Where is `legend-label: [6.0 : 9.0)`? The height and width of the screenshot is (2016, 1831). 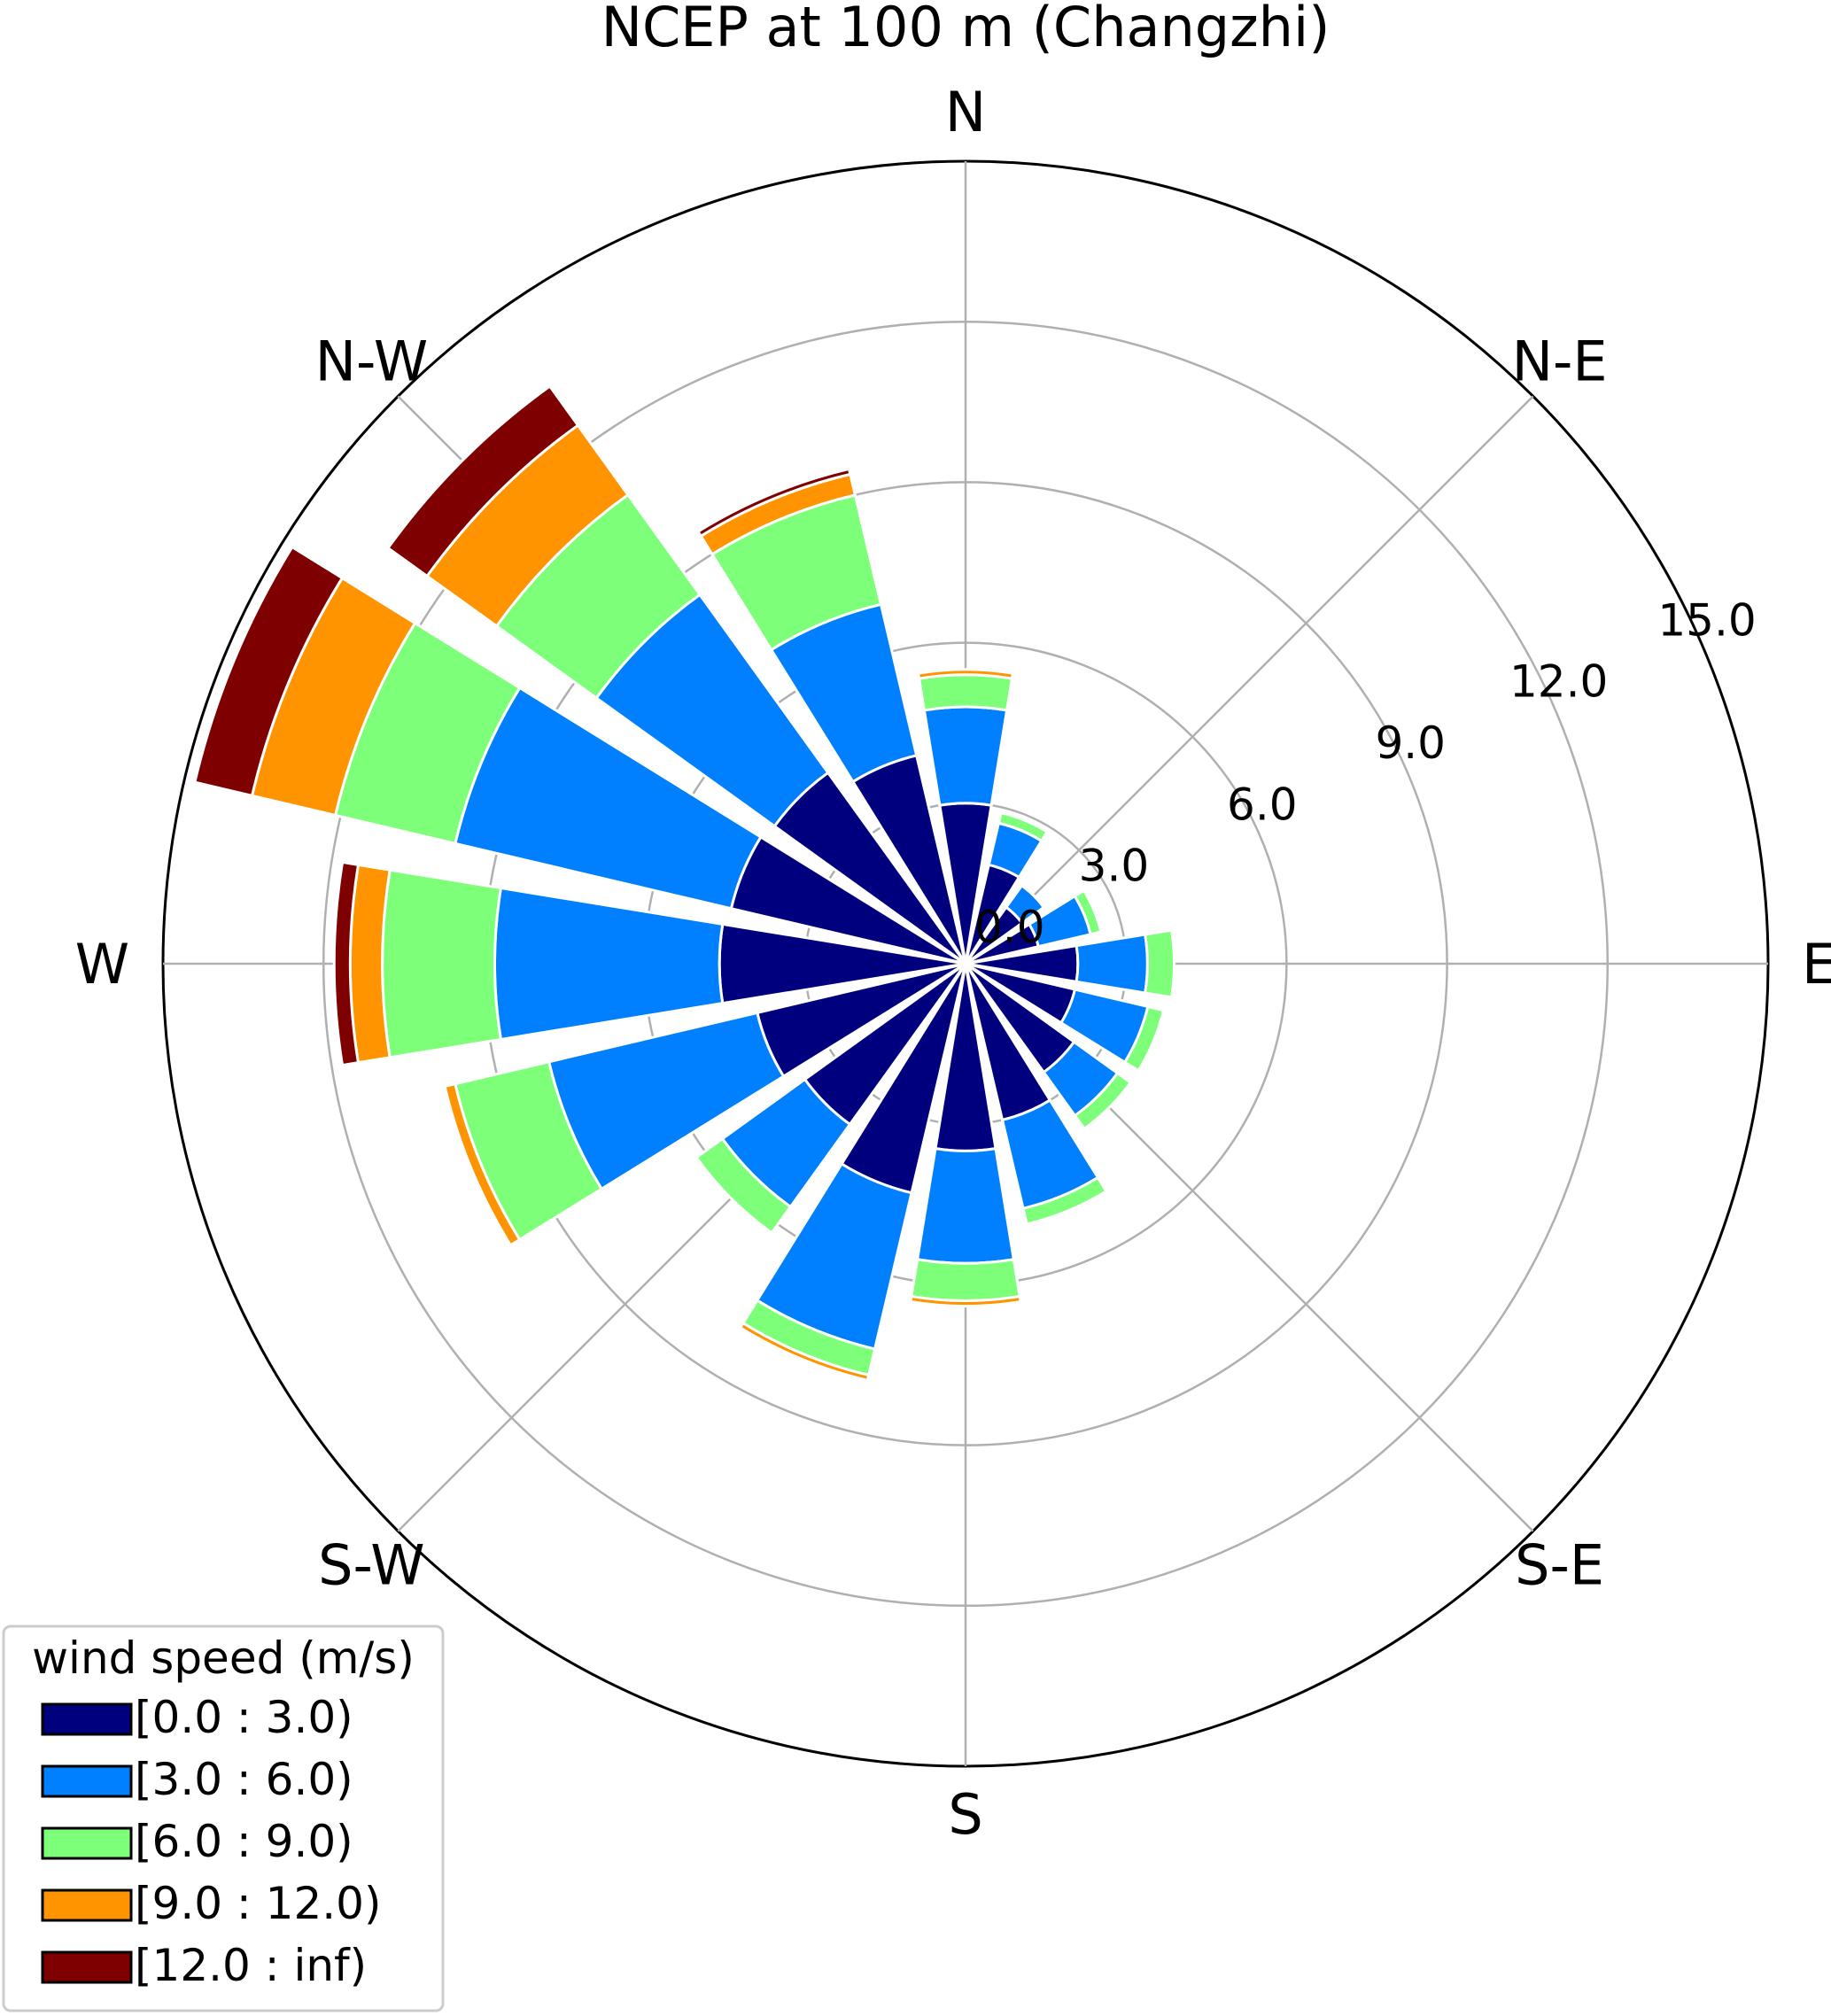
legend-label: [6.0 : 9.0) is located at coordinates (244, 1842).